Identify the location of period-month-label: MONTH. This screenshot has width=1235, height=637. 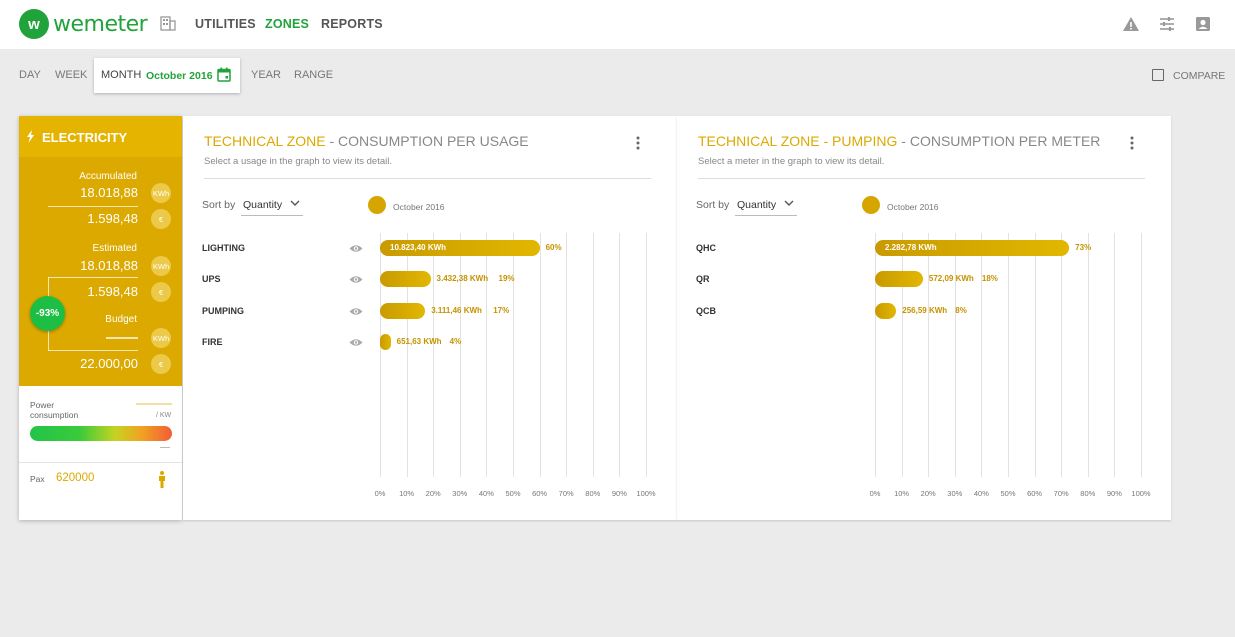
(121, 75).